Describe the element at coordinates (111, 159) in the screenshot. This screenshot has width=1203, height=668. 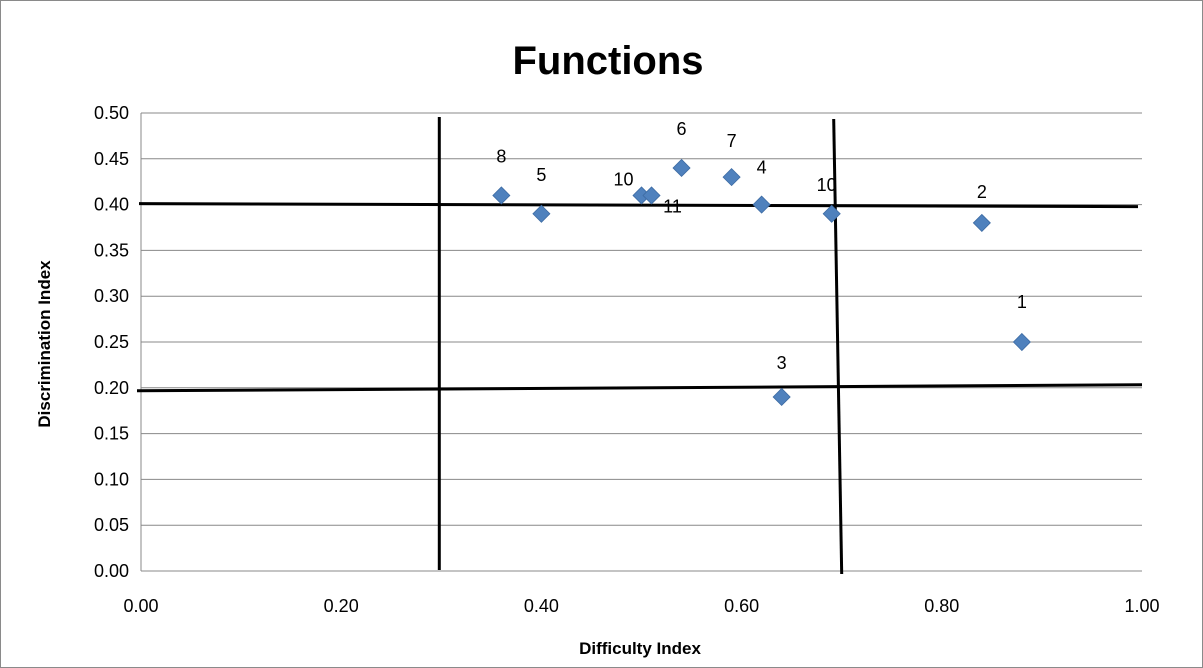
I see `y-tick-label: 0.45` at that location.